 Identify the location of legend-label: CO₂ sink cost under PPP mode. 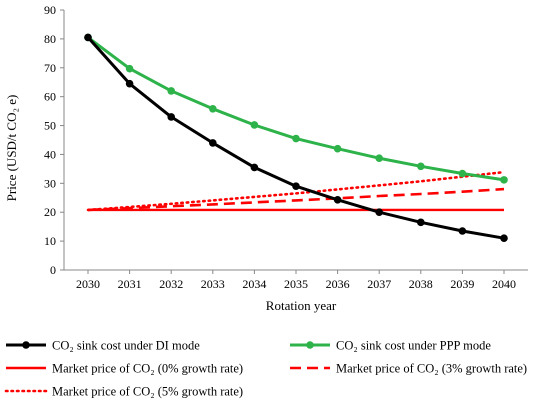
(413, 346).